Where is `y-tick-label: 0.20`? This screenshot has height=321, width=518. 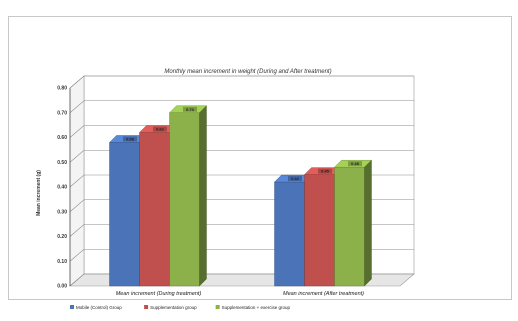
y-tick-label: 0.20 is located at coordinates (62, 237).